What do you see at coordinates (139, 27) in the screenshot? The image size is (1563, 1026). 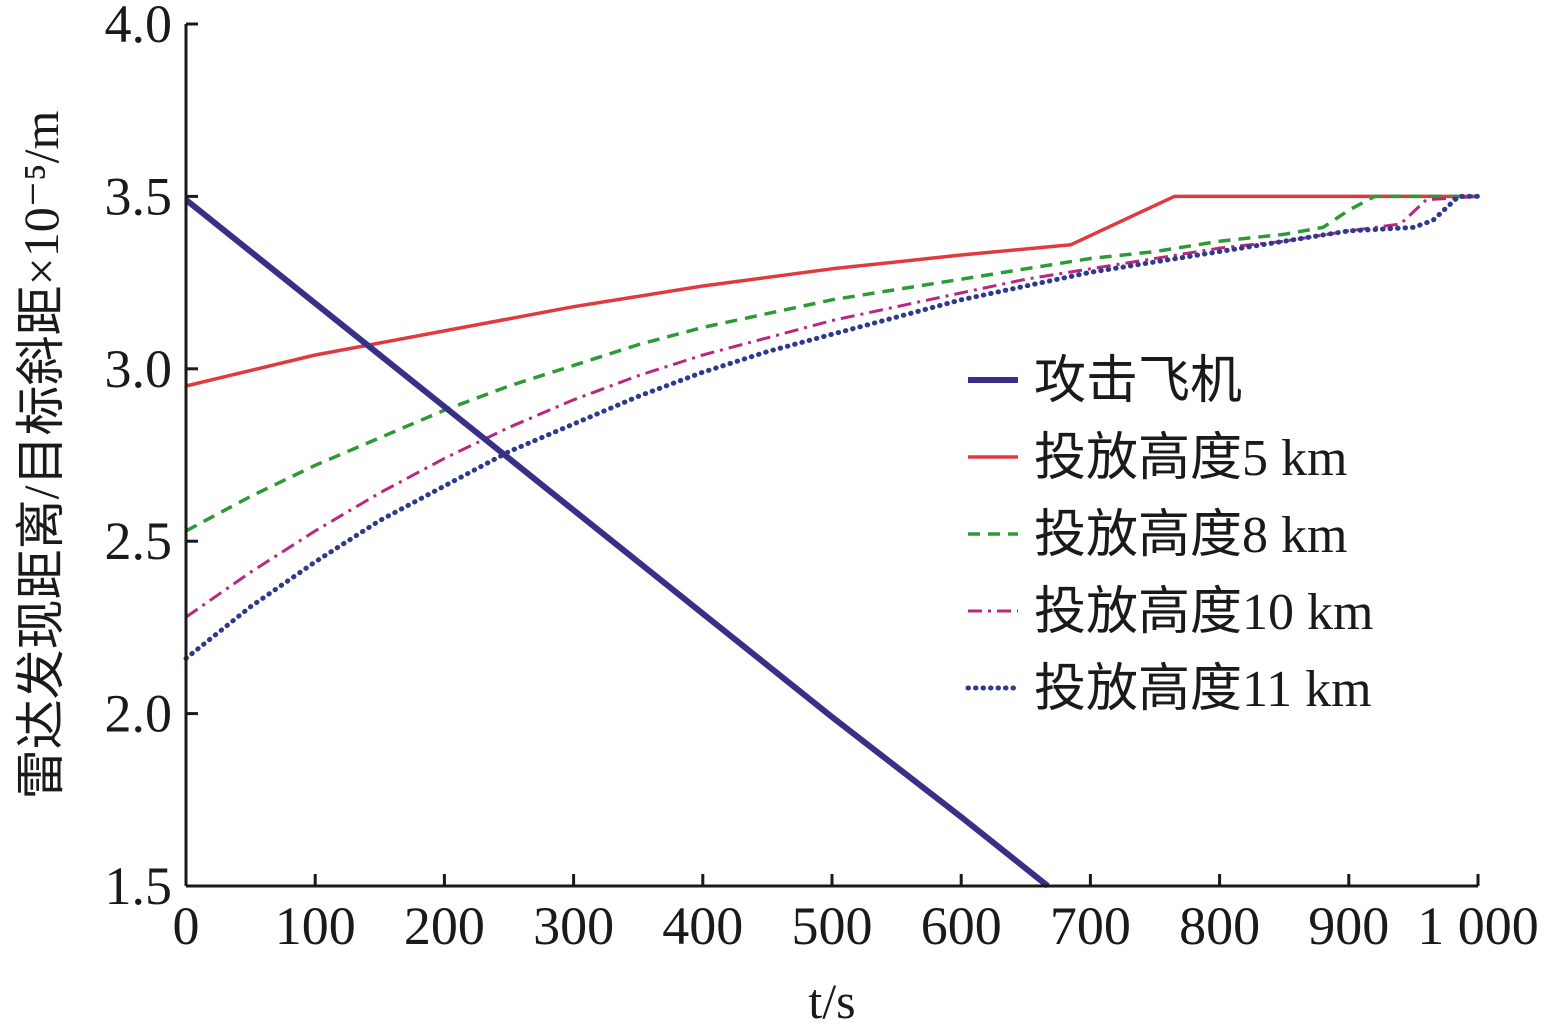 I see `y-tick-label: 4.0` at bounding box center [139, 27].